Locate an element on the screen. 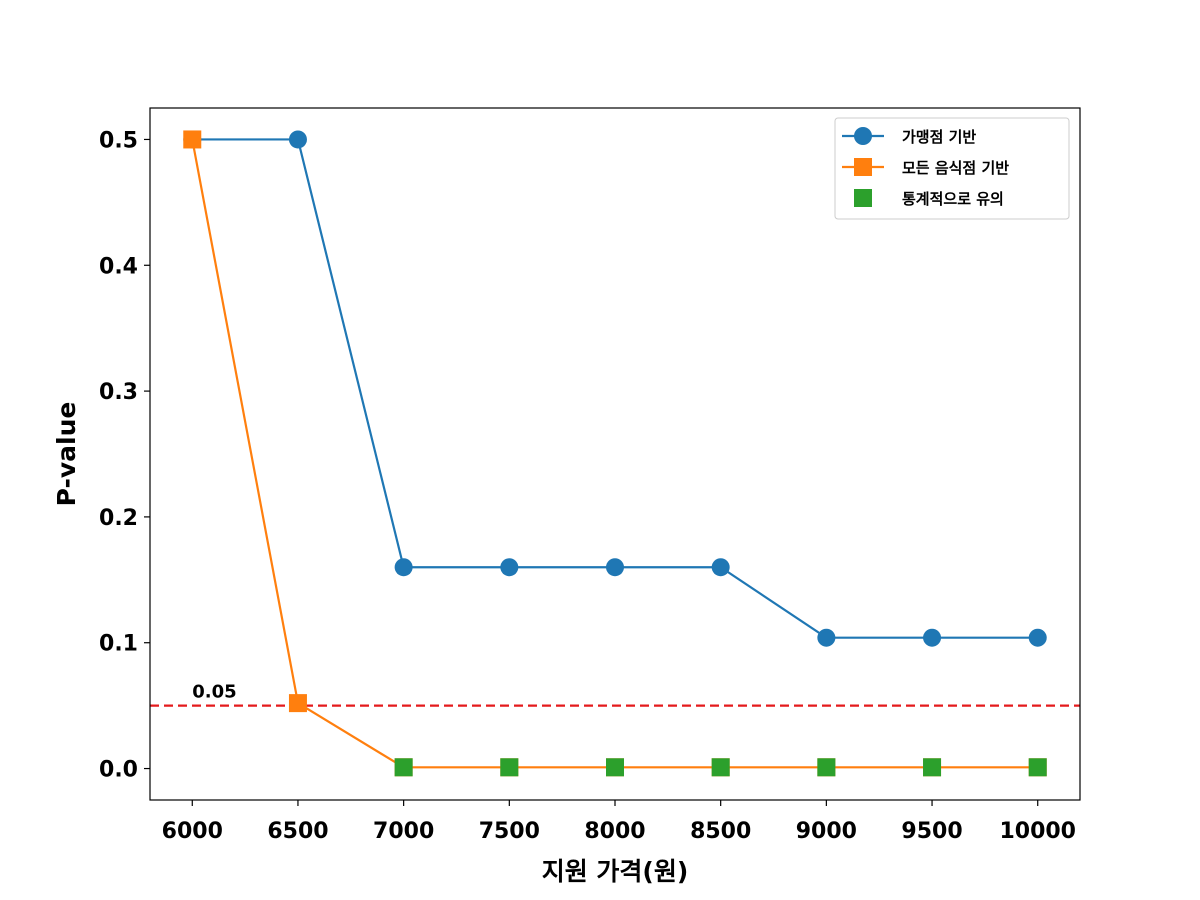  y-tick-label: 0.1 is located at coordinates (118, 644).